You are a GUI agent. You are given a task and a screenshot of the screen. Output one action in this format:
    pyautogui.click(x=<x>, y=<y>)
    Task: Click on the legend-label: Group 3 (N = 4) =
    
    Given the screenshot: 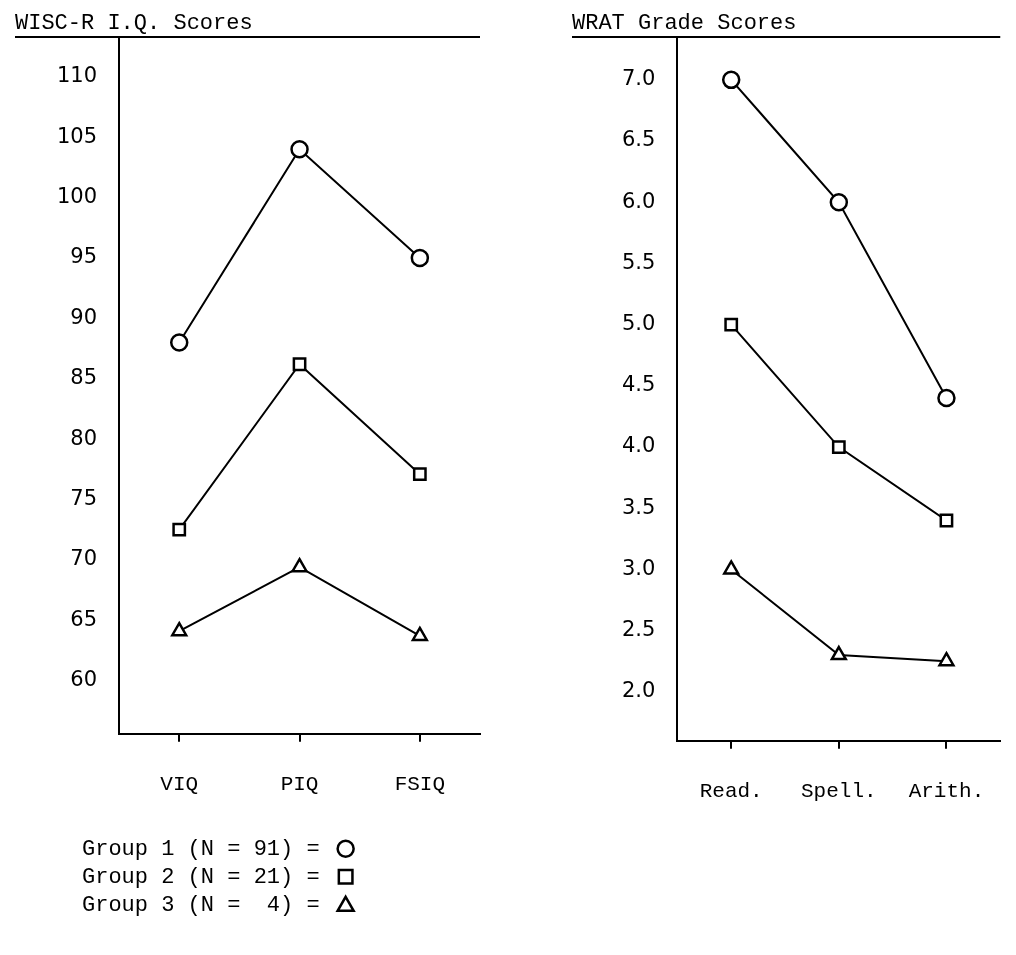 What is the action you would take?
    pyautogui.click(x=201, y=905)
    